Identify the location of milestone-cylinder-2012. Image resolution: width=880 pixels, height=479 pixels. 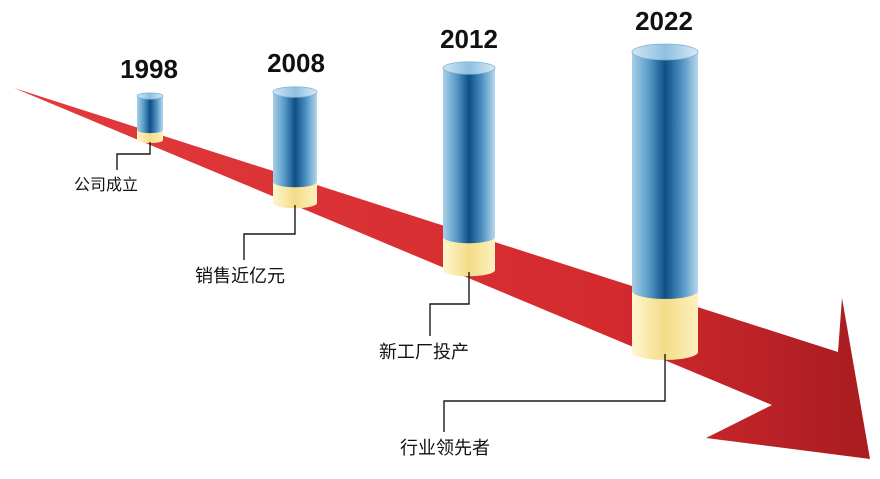
(469, 169).